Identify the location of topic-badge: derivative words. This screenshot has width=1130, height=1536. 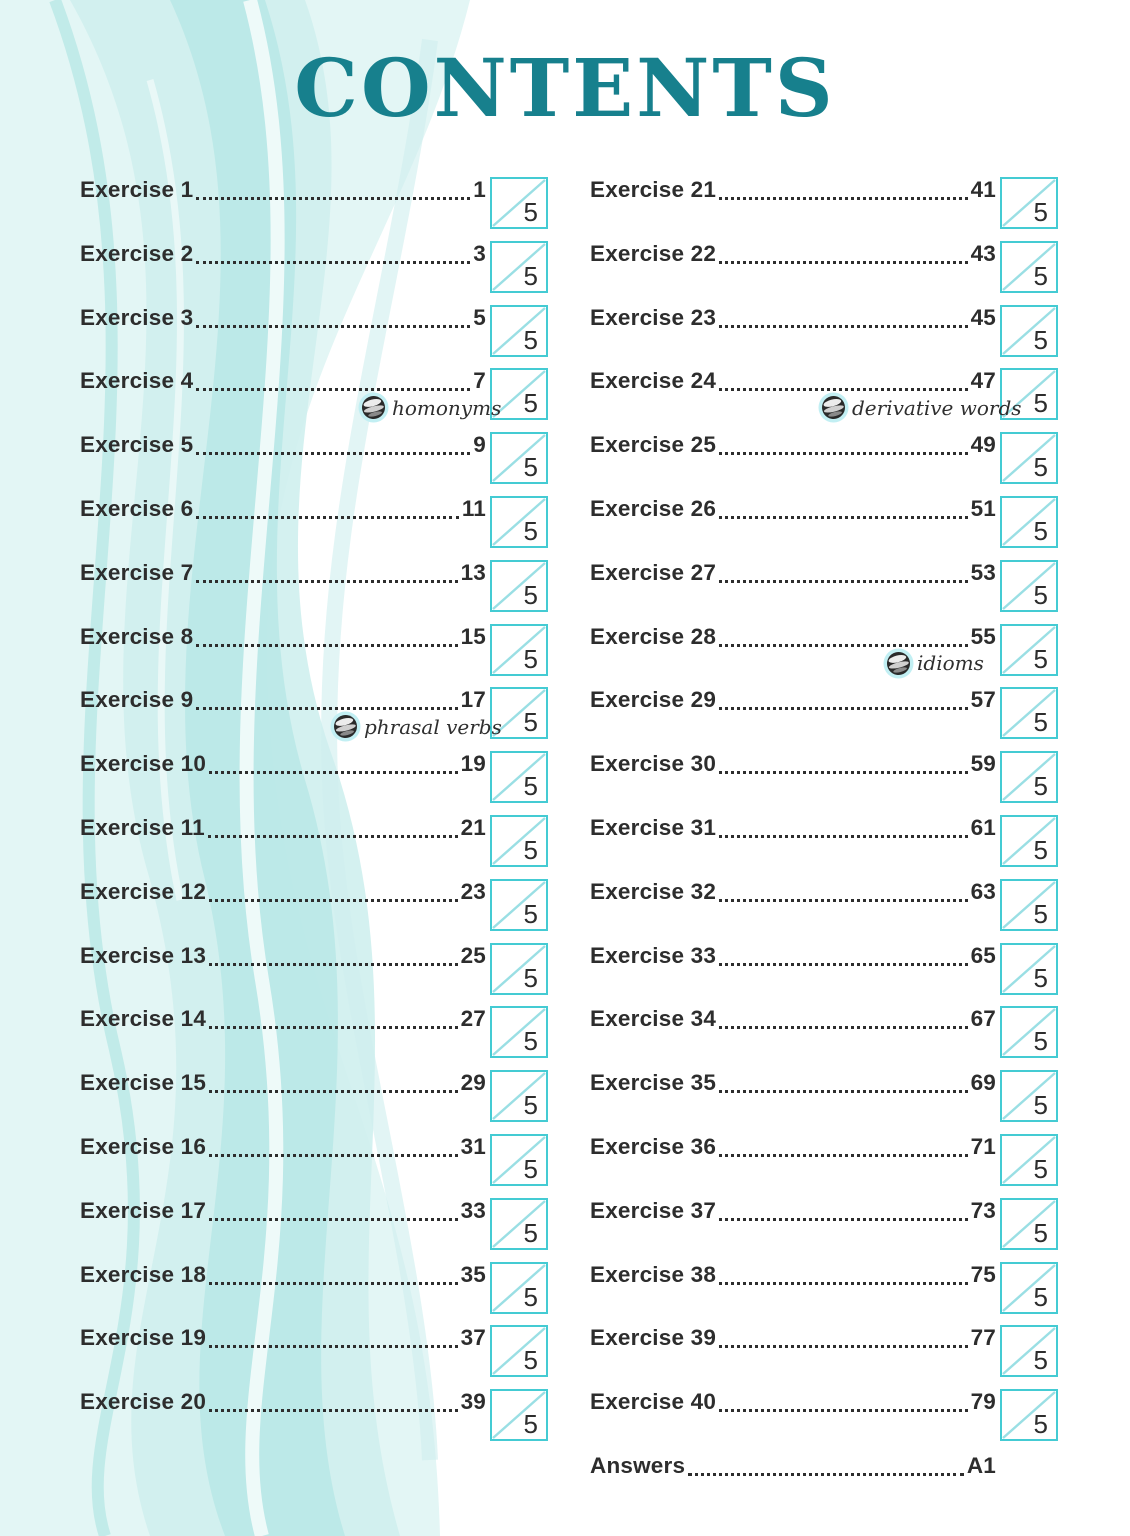
(920, 407).